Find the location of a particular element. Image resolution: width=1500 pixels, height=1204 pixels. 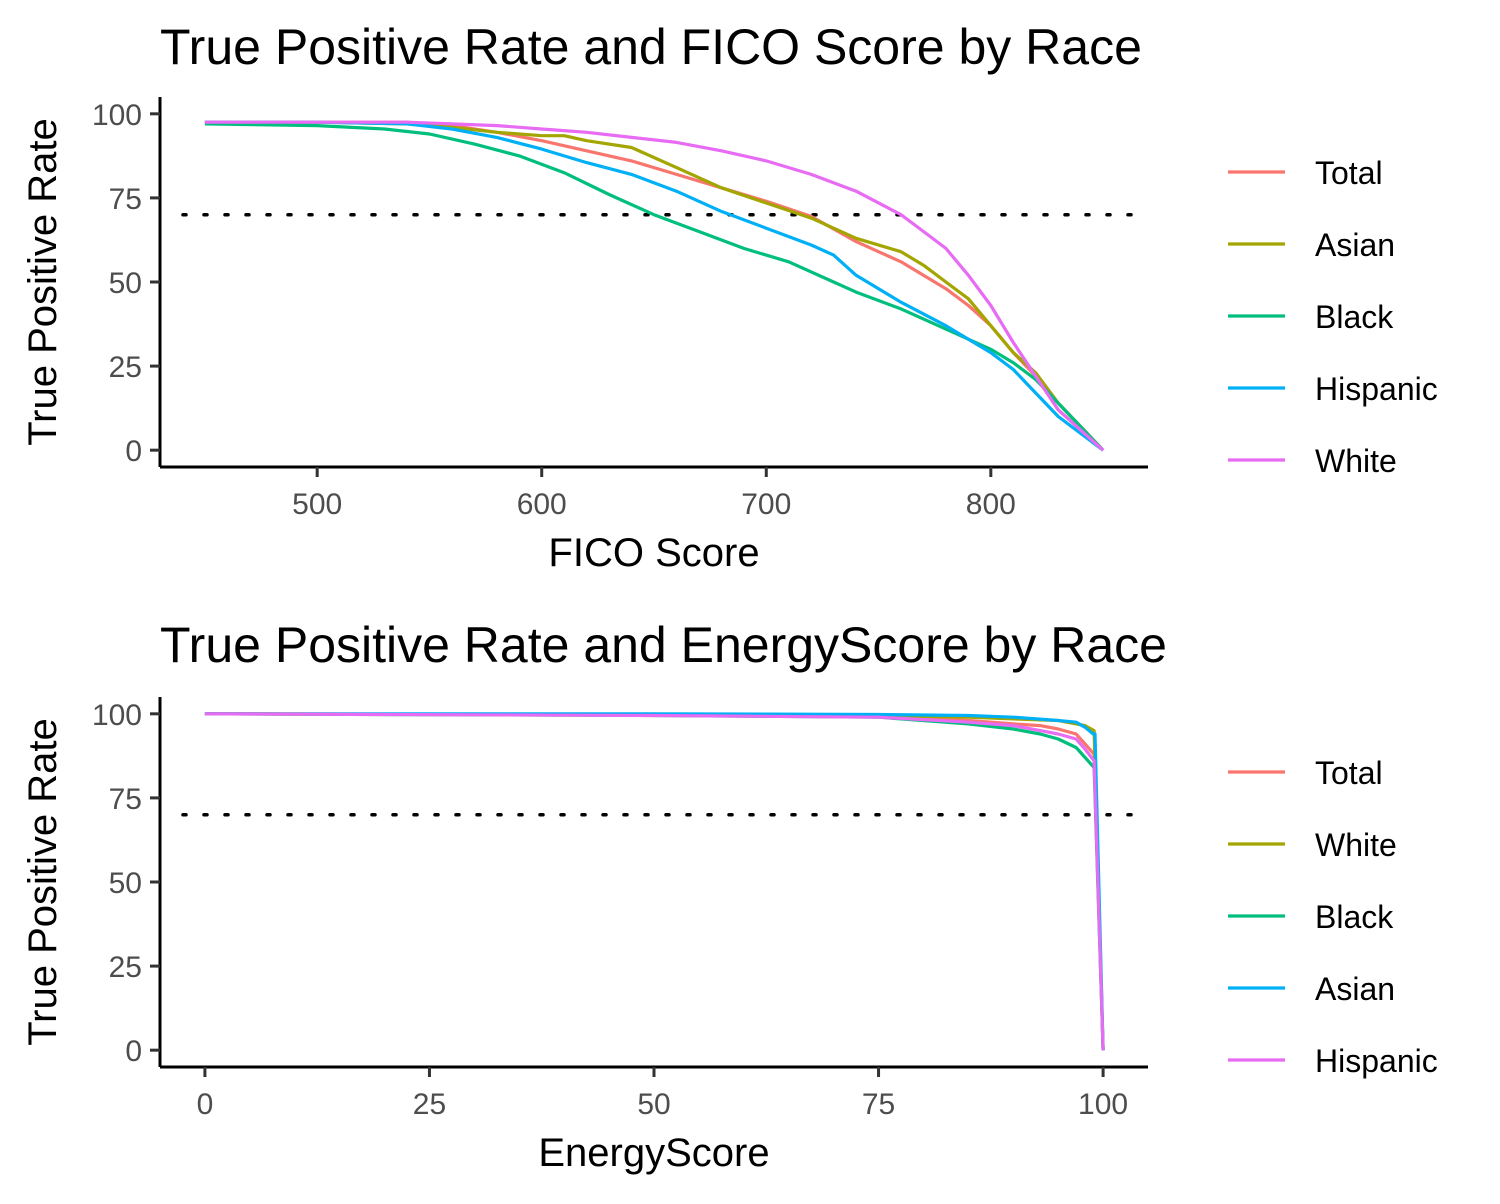

chart-2-legend-label-hispanic: Hispanic is located at coordinates (1376, 1061).